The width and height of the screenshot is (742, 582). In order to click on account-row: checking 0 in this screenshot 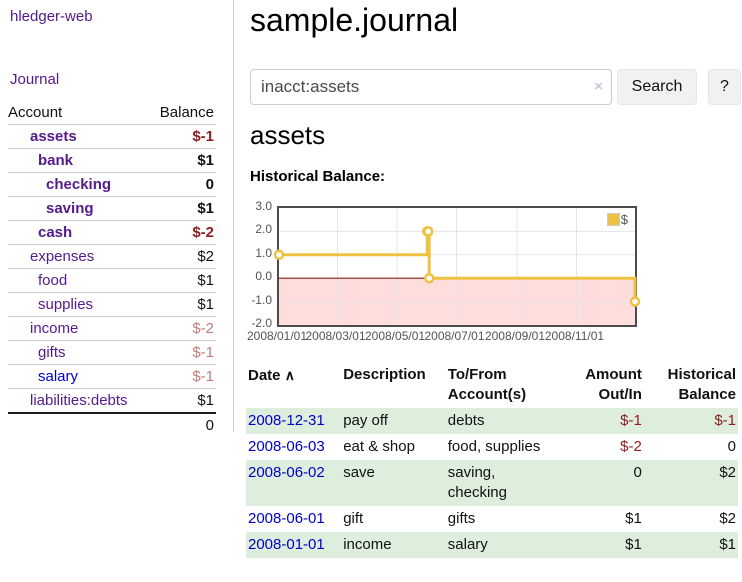, I will do `click(112, 185)`.